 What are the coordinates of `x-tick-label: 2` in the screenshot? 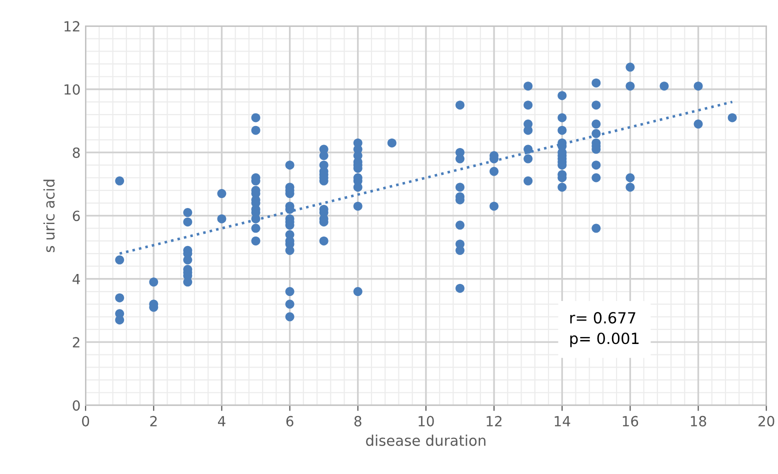 It's located at (153, 421).